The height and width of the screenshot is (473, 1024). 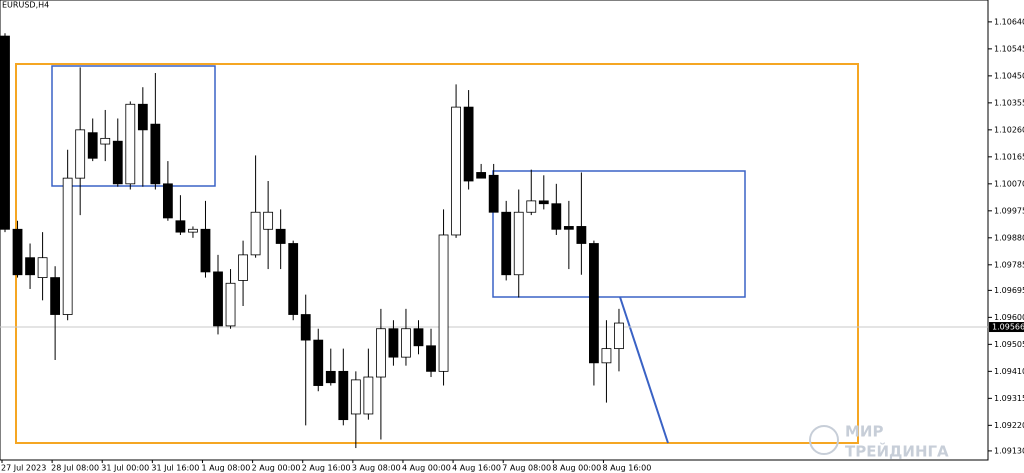 What do you see at coordinates (1009, 102) in the screenshot?
I see `y-tick-label: 1.10355` at bounding box center [1009, 102].